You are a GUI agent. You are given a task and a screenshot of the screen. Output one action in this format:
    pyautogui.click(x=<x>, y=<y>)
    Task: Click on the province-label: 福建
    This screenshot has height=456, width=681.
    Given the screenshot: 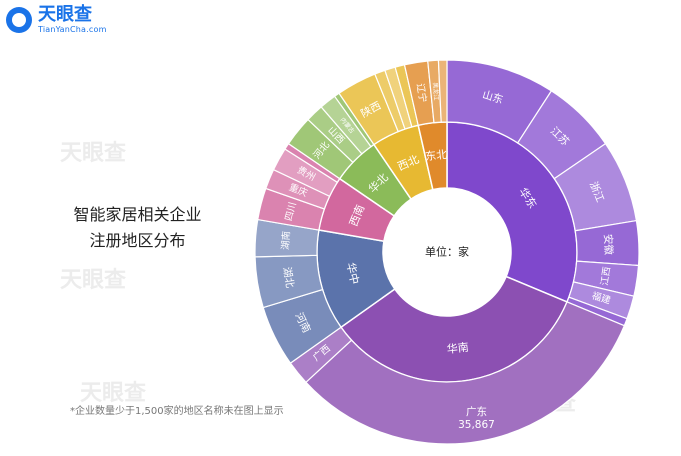 What is the action you would take?
    pyautogui.click(x=601, y=298)
    